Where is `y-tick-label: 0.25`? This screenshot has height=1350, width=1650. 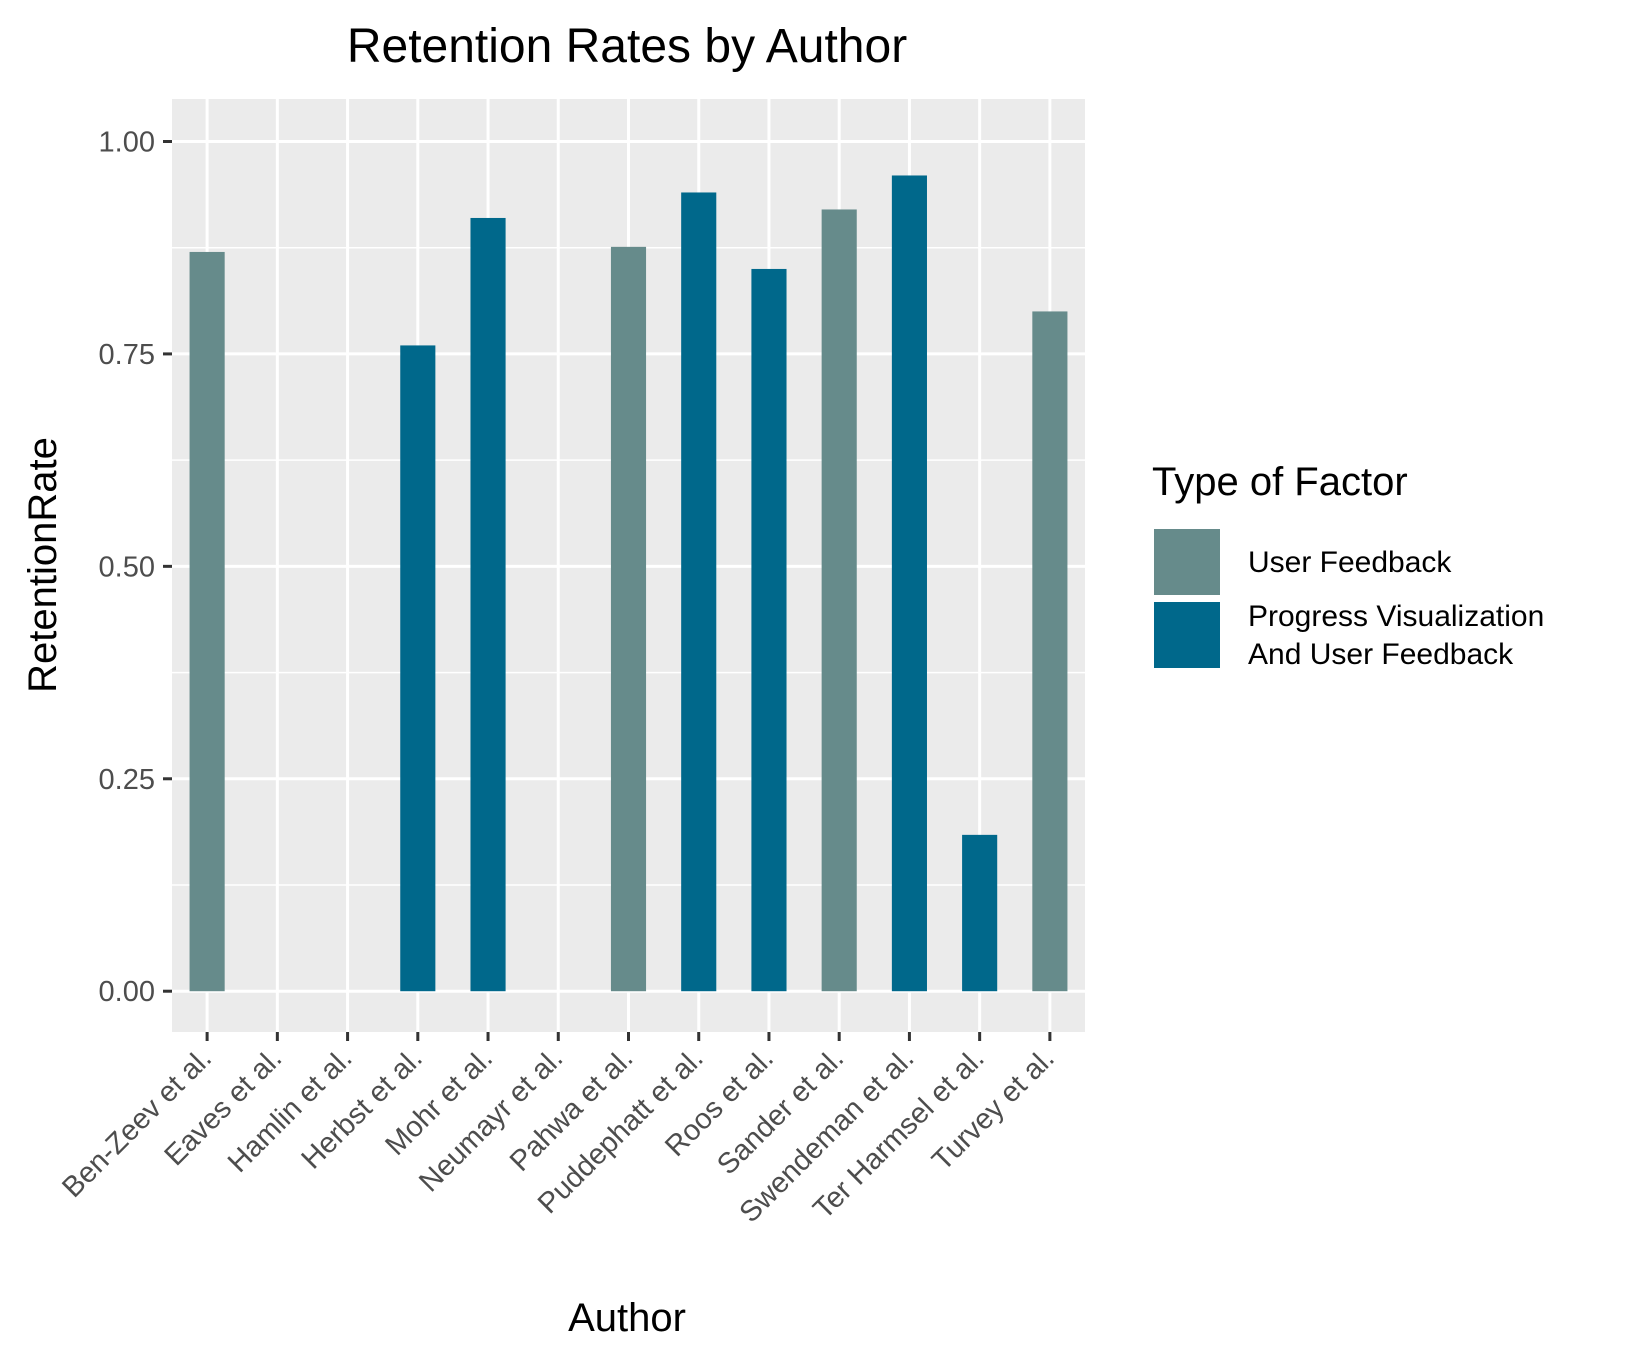 y-tick-label: 0.25 is located at coordinates (127, 780).